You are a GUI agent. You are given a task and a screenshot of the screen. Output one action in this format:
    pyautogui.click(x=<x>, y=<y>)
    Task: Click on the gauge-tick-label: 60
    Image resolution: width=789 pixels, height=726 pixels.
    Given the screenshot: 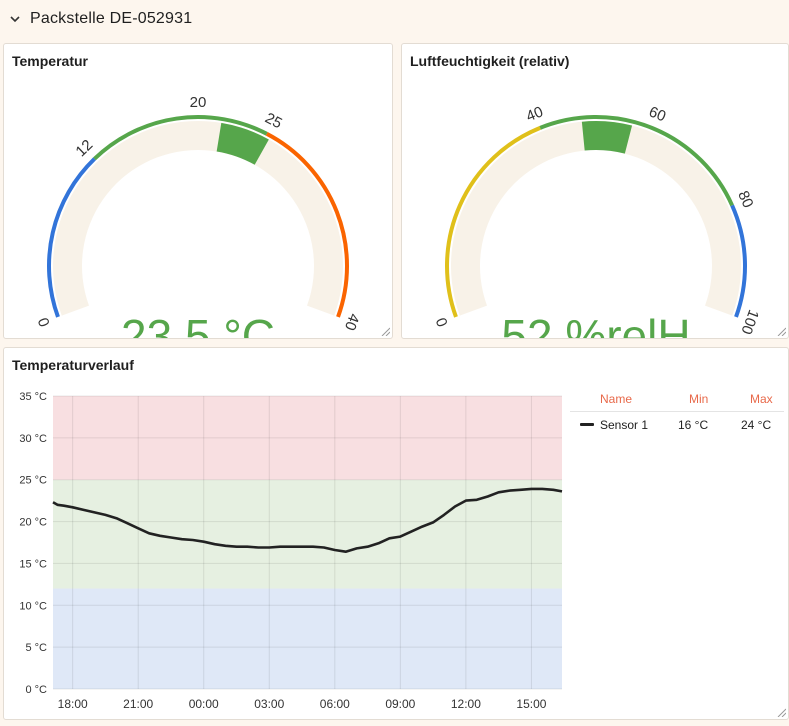 What is the action you would take?
    pyautogui.click(x=657, y=114)
    